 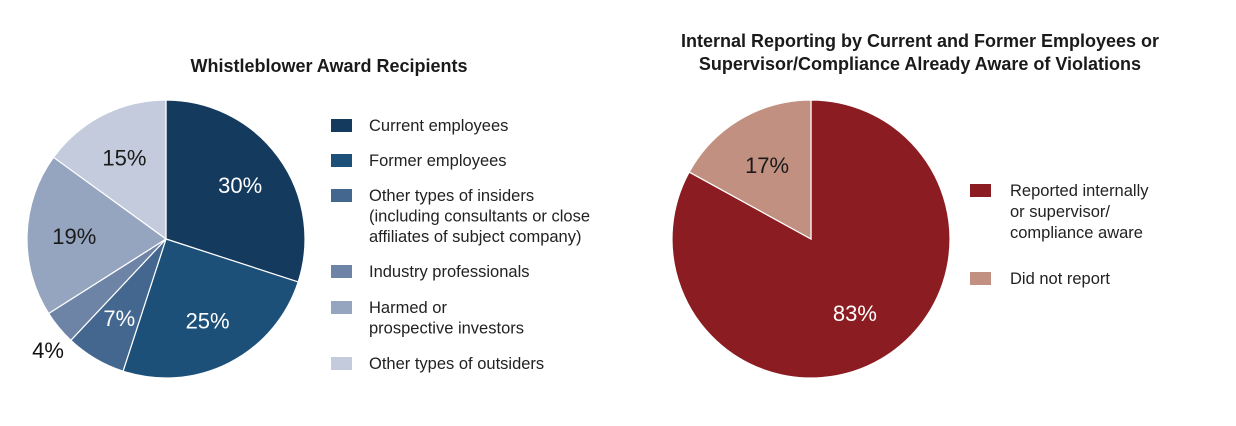 I want to click on legend-label: Reported internally, so click(x=1079, y=191).